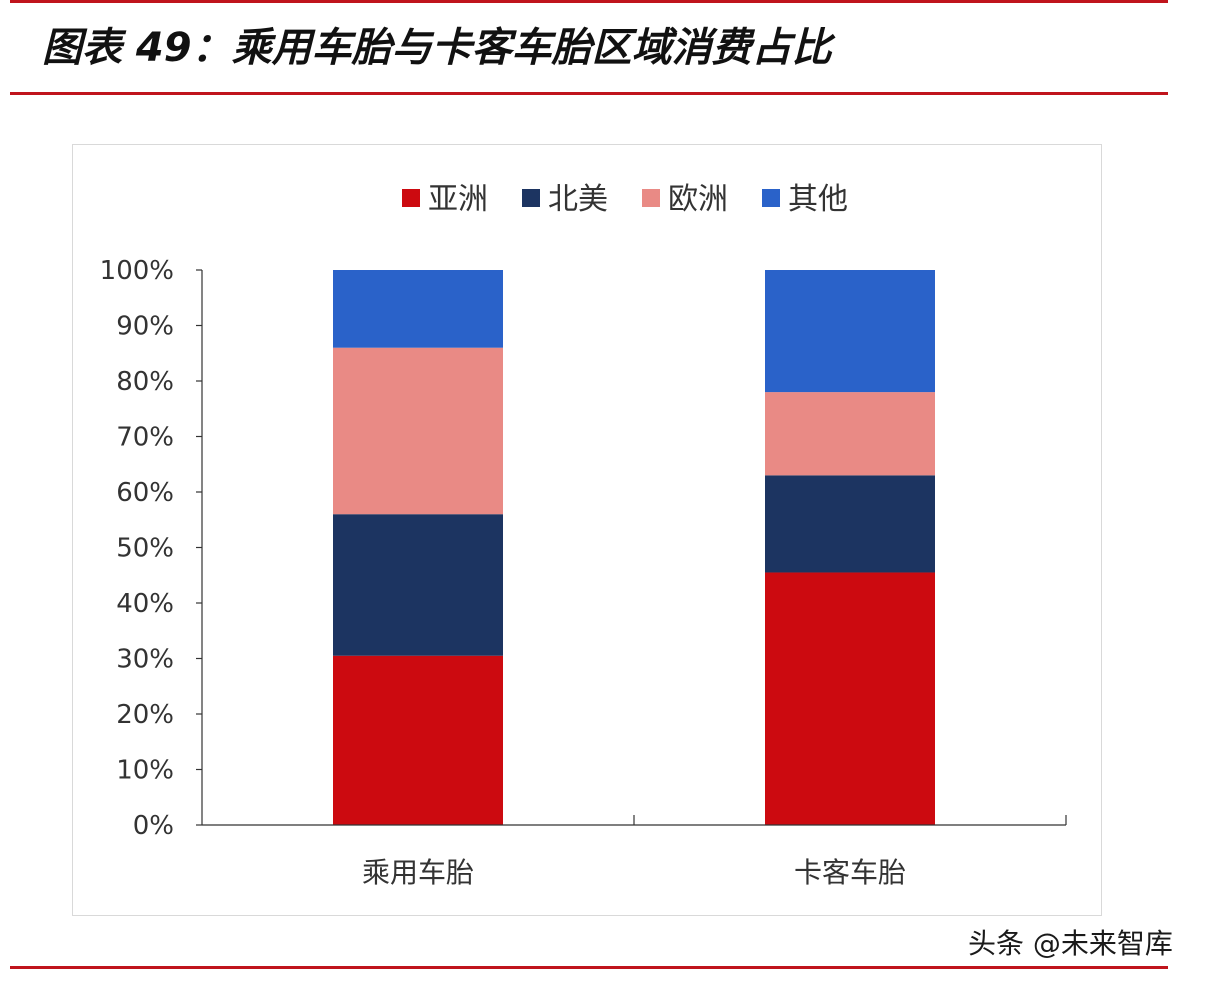  Describe the element at coordinates (1070, 943) in the screenshot. I see `watermark: 头条 @未来智库` at that location.